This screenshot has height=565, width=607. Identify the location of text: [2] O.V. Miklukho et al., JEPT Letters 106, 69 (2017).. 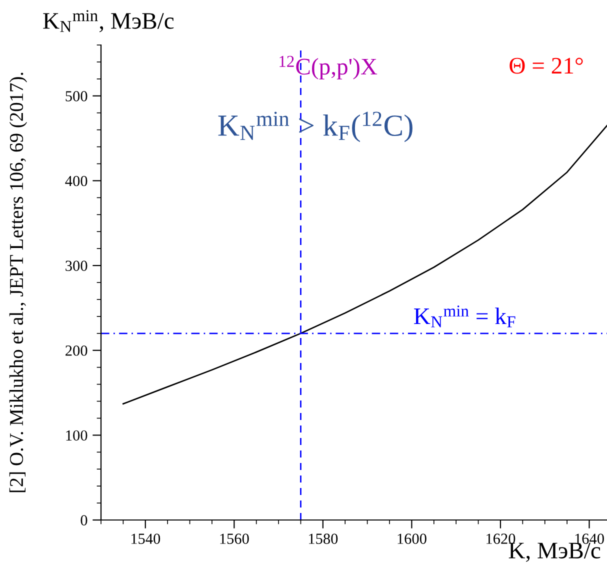
(18, 282).